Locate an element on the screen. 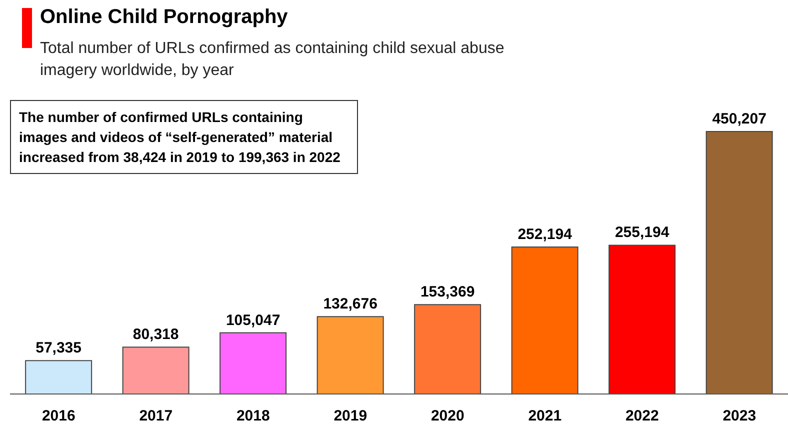 Image resolution: width=788 pixels, height=434 pixels. x-tick-label: 2017 is located at coordinates (156, 416).